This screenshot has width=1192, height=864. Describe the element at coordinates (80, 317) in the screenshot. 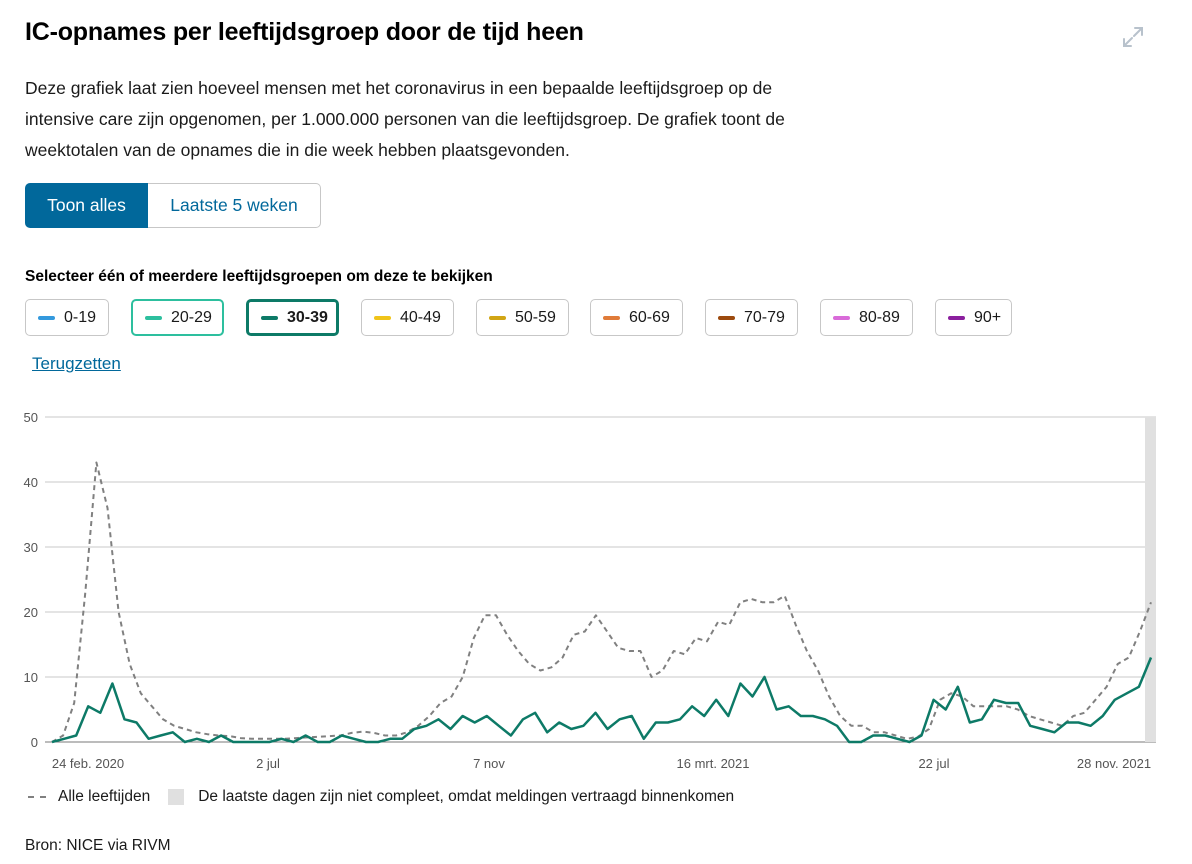

I see `age-group-label: 0-19` at that location.